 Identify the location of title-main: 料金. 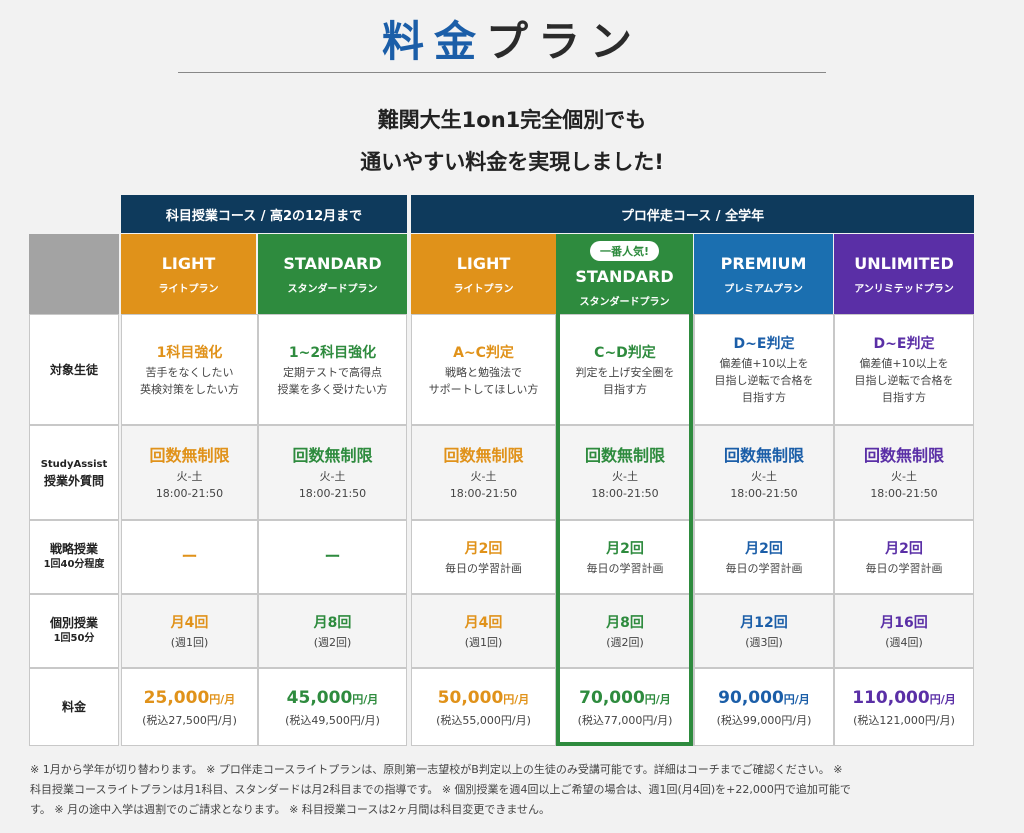
(433, 41).